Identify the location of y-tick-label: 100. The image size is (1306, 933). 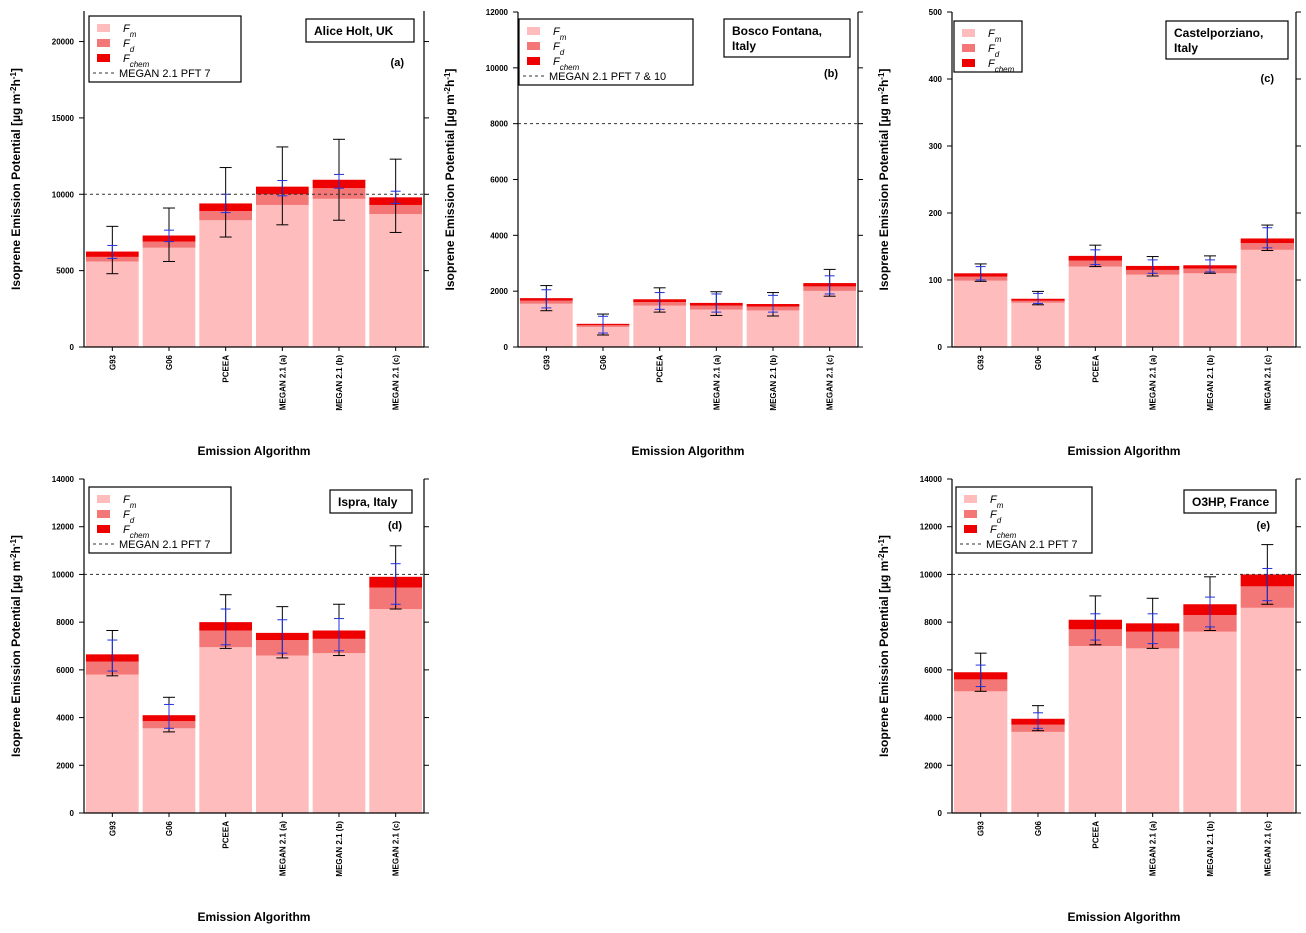
(936, 280).